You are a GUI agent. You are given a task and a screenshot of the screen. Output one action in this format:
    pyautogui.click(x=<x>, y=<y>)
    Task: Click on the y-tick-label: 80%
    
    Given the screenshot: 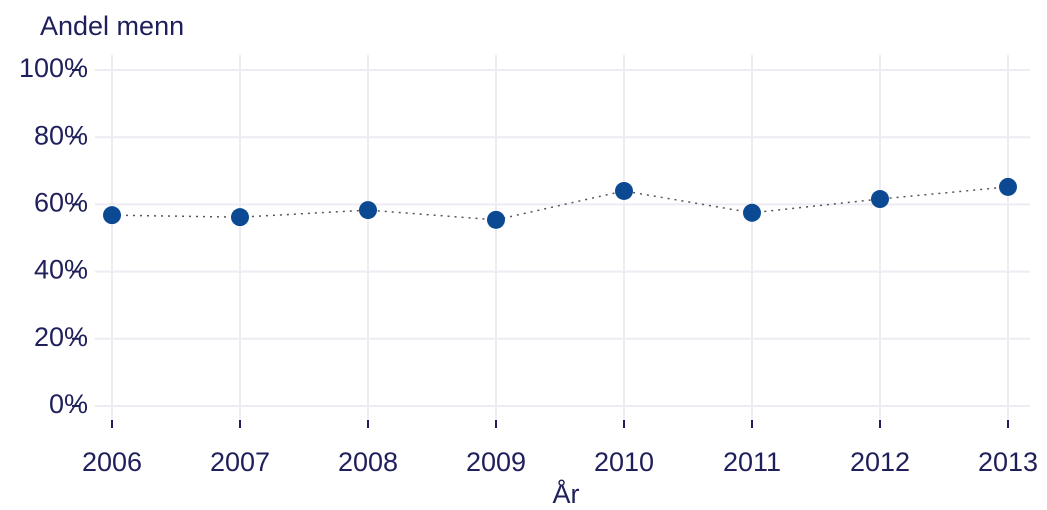 What is the action you would take?
    pyautogui.click(x=61, y=135)
    